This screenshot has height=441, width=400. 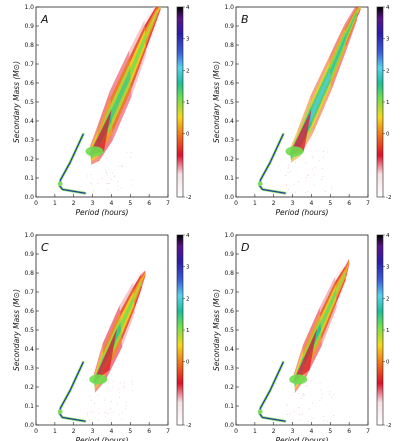 I want to click on colorbar-tick-label: 4, so click(x=388, y=236).